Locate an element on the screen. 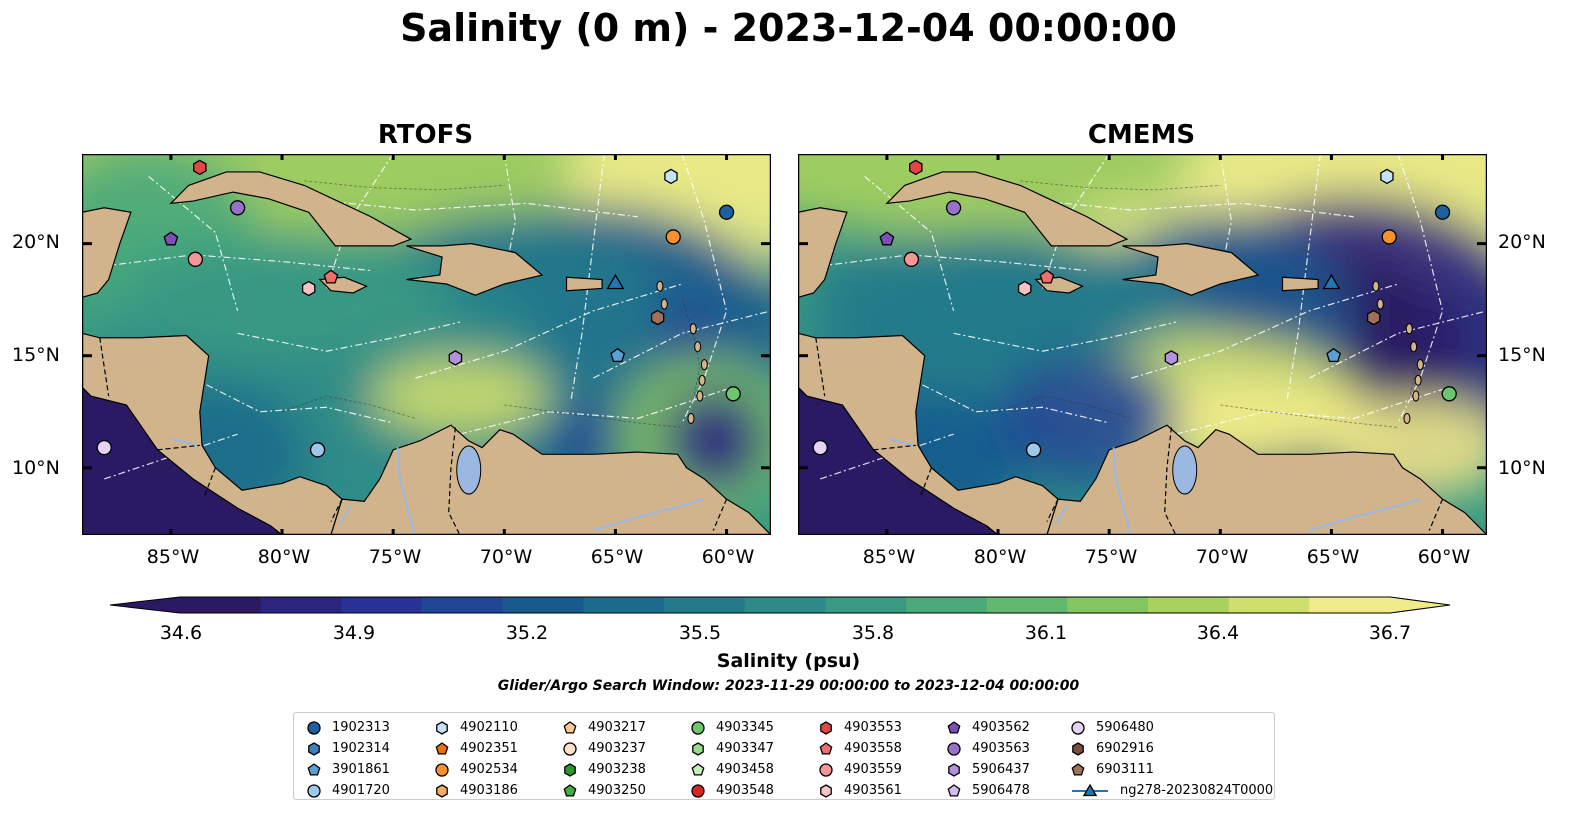 The height and width of the screenshot is (827, 1577). legend-item-label: 4902351 is located at coordinates (489, 748).